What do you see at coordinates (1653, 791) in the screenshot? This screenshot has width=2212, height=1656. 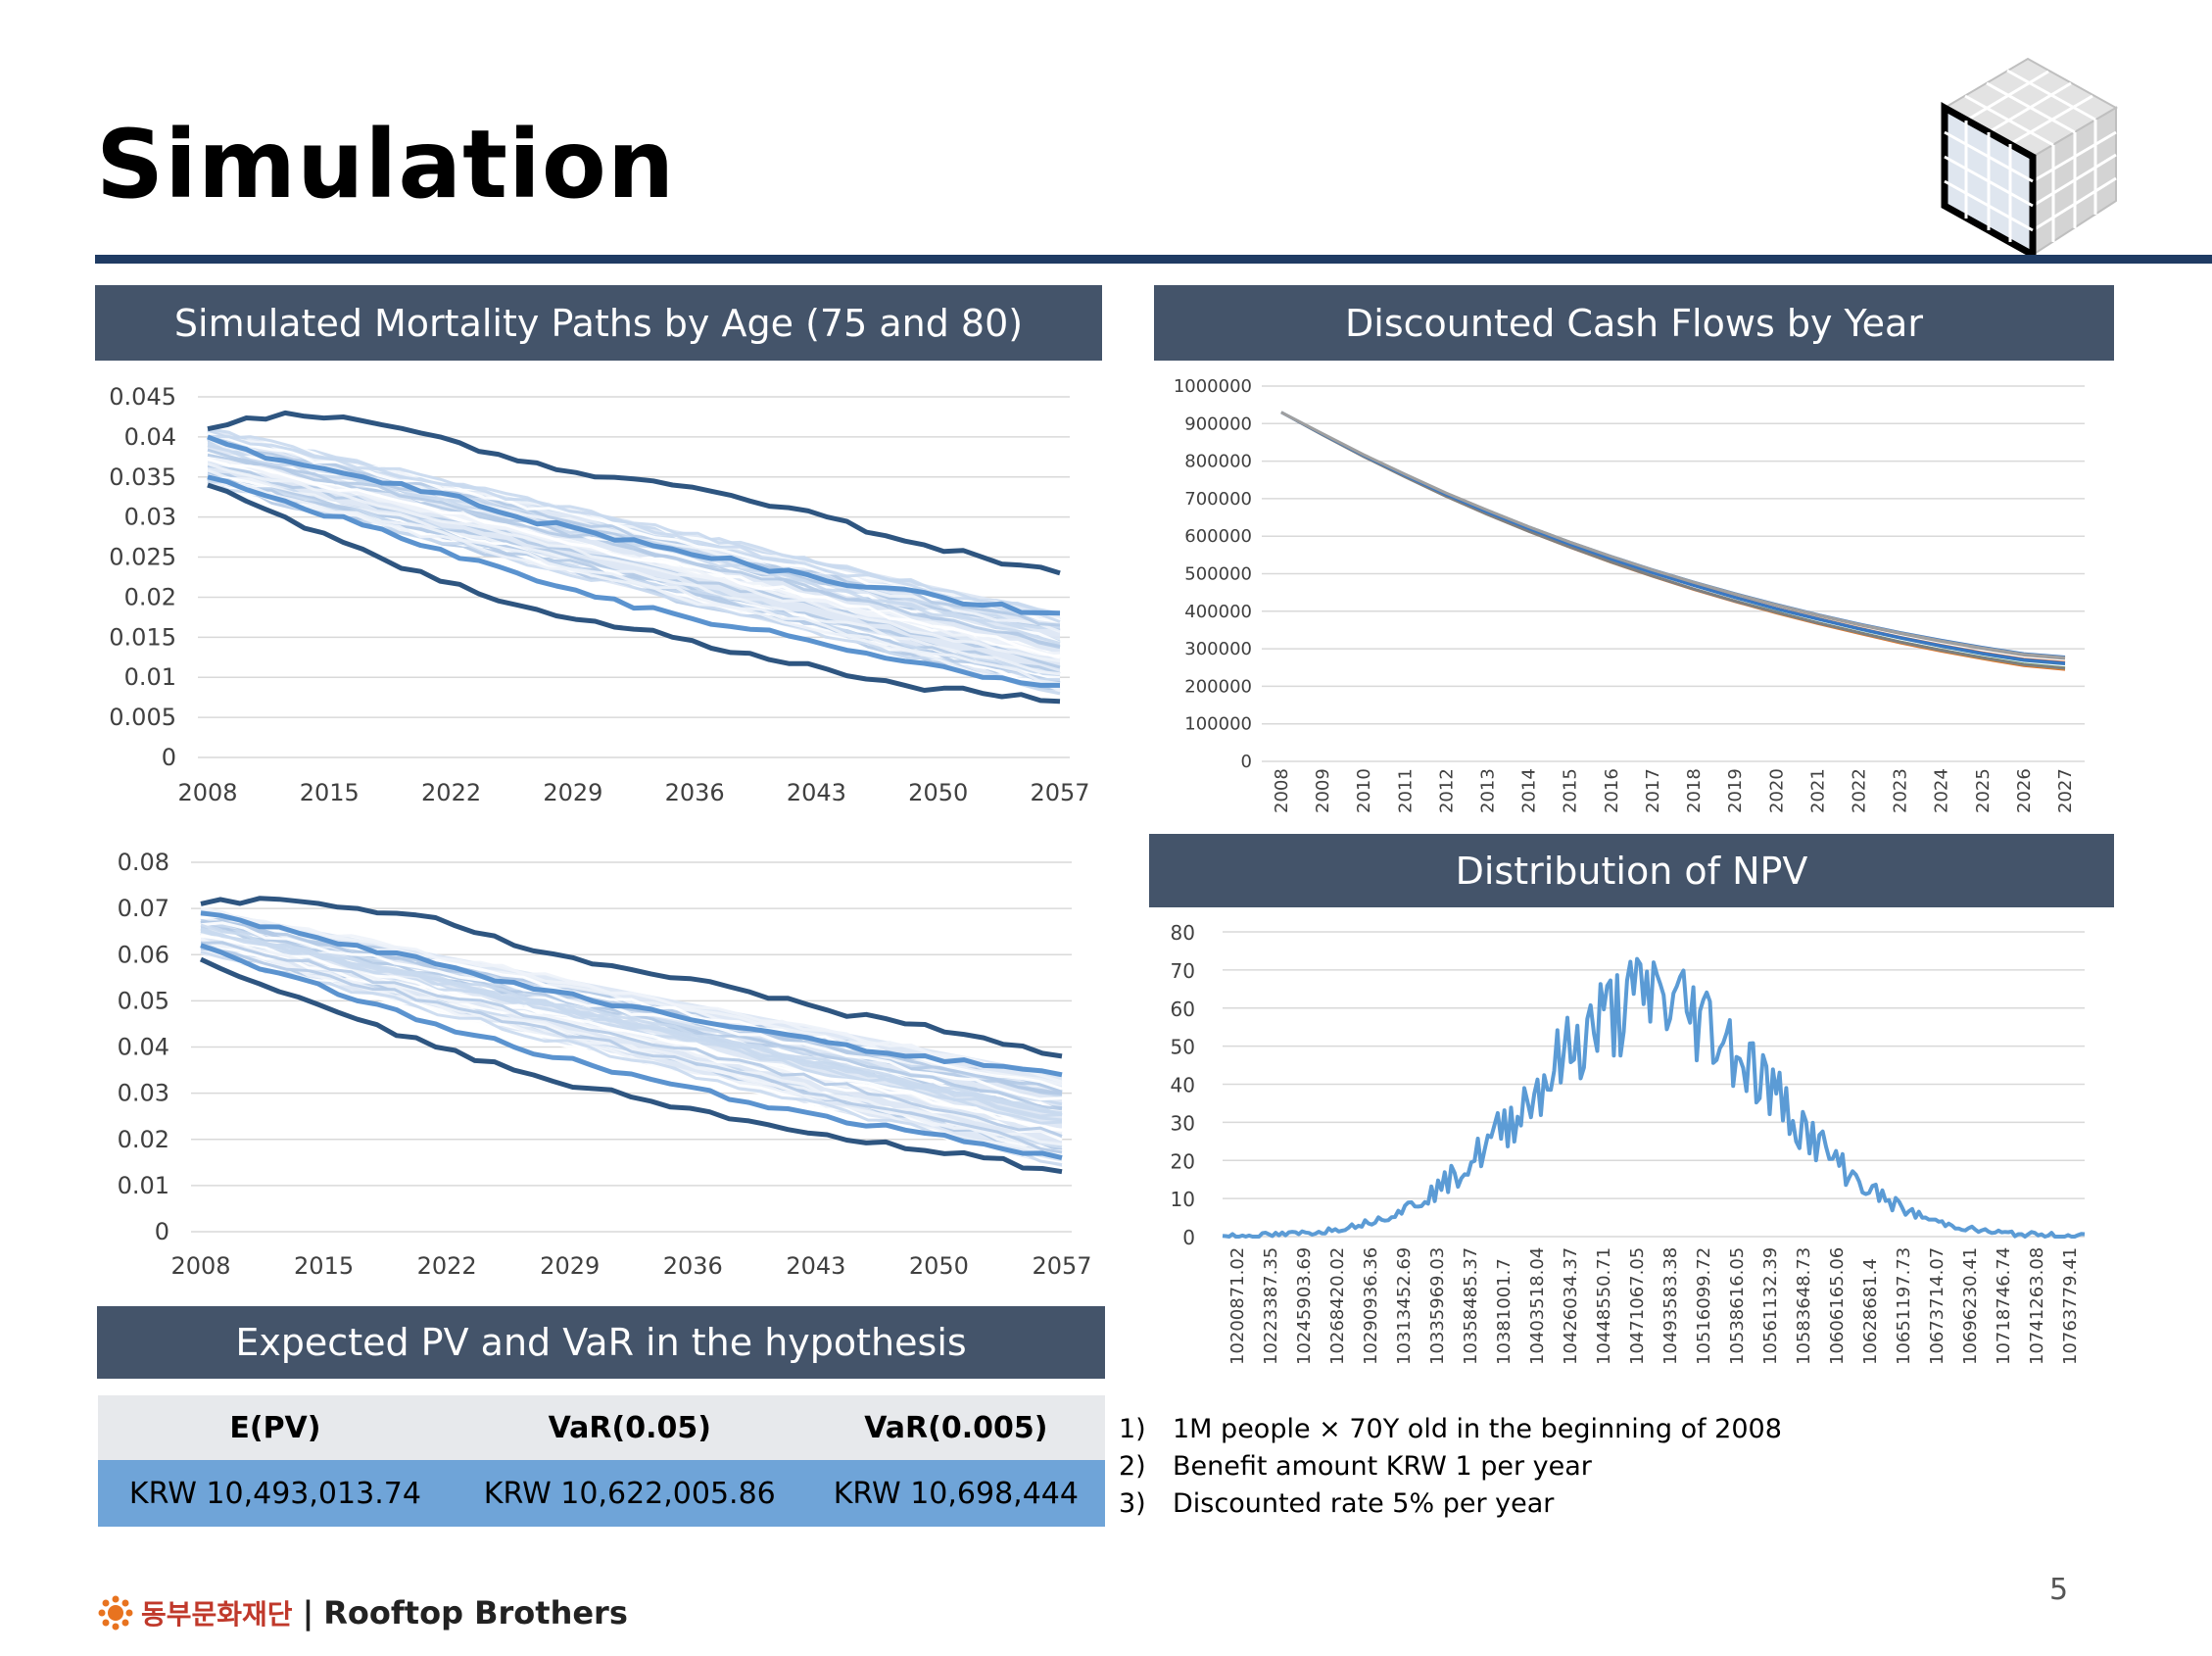 I see `x-tick-label: 2017` at bounding box center [1653, 791].